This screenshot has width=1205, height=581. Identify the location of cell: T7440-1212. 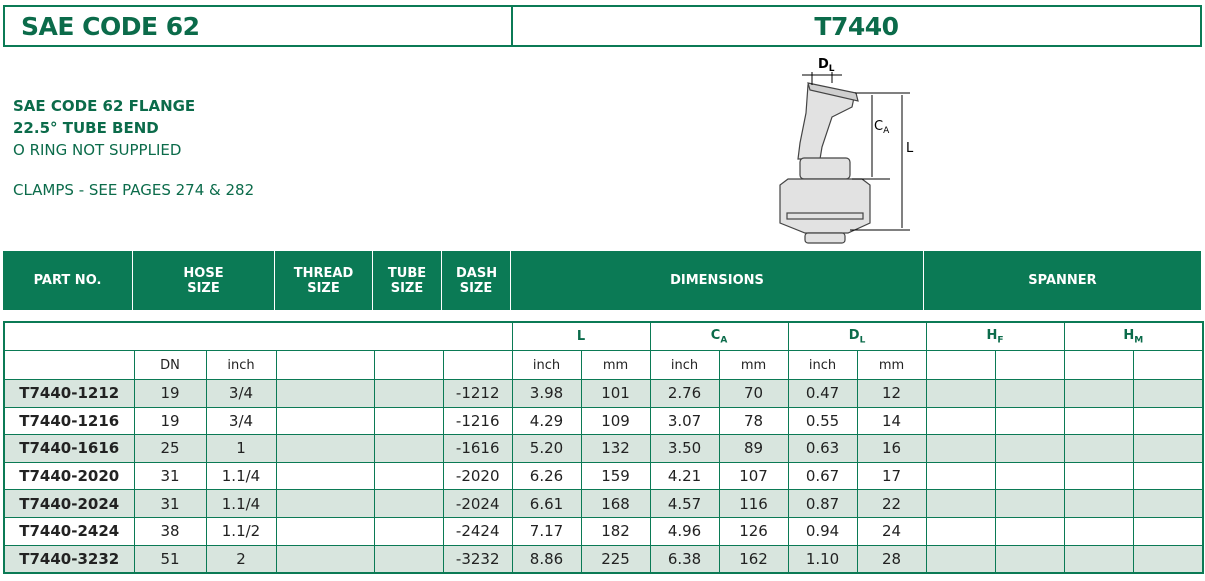
(69, 393).